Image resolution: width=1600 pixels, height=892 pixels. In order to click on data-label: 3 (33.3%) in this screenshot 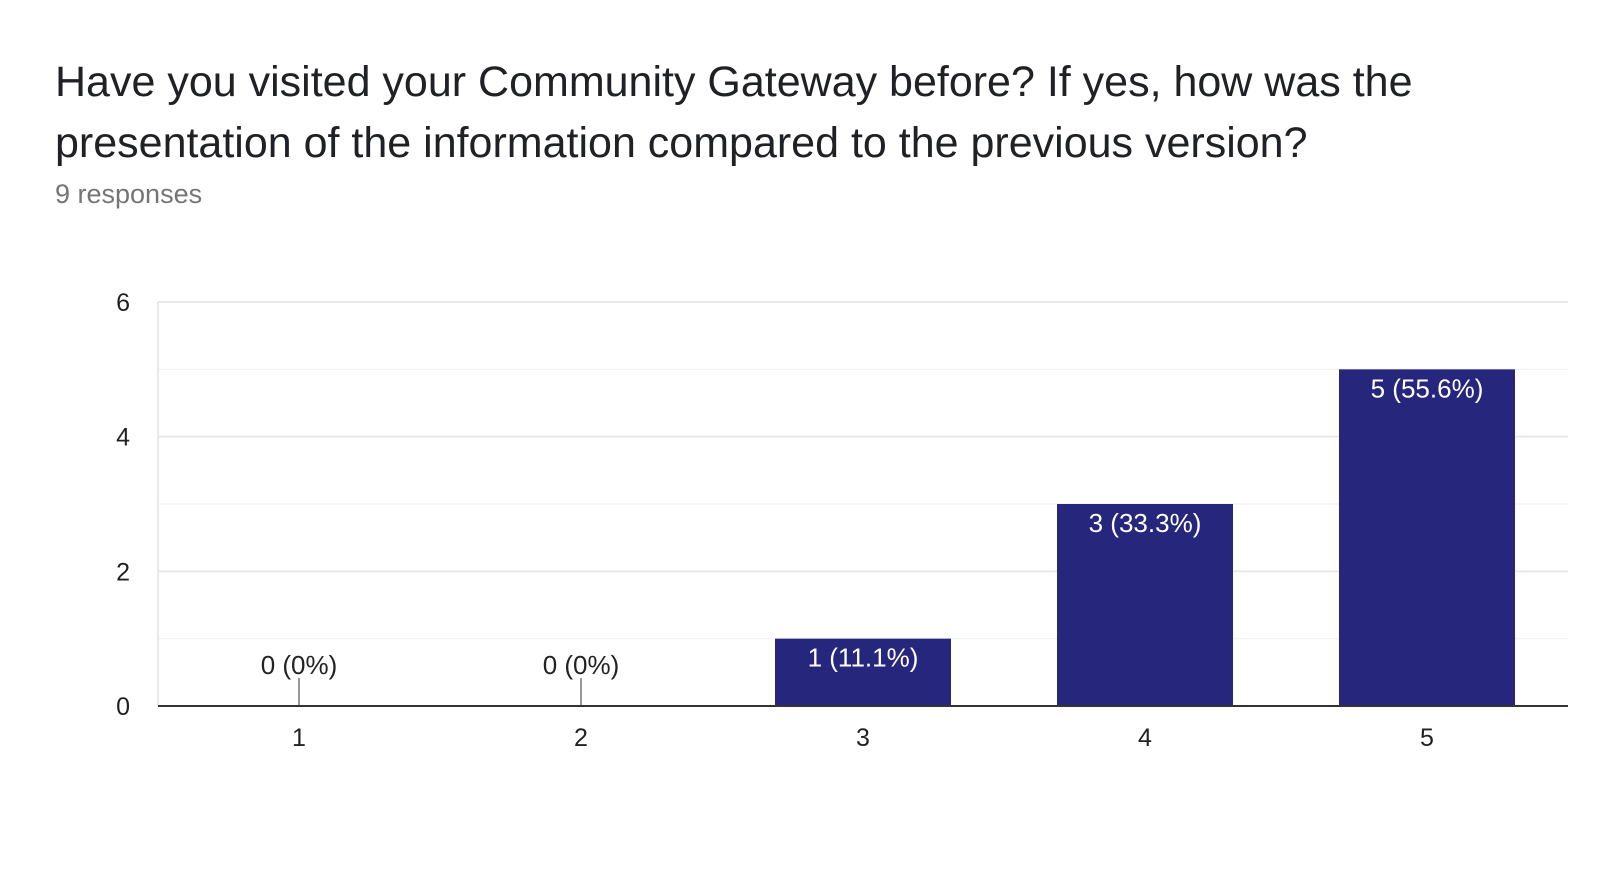, I will do `click(1145, 523)`.